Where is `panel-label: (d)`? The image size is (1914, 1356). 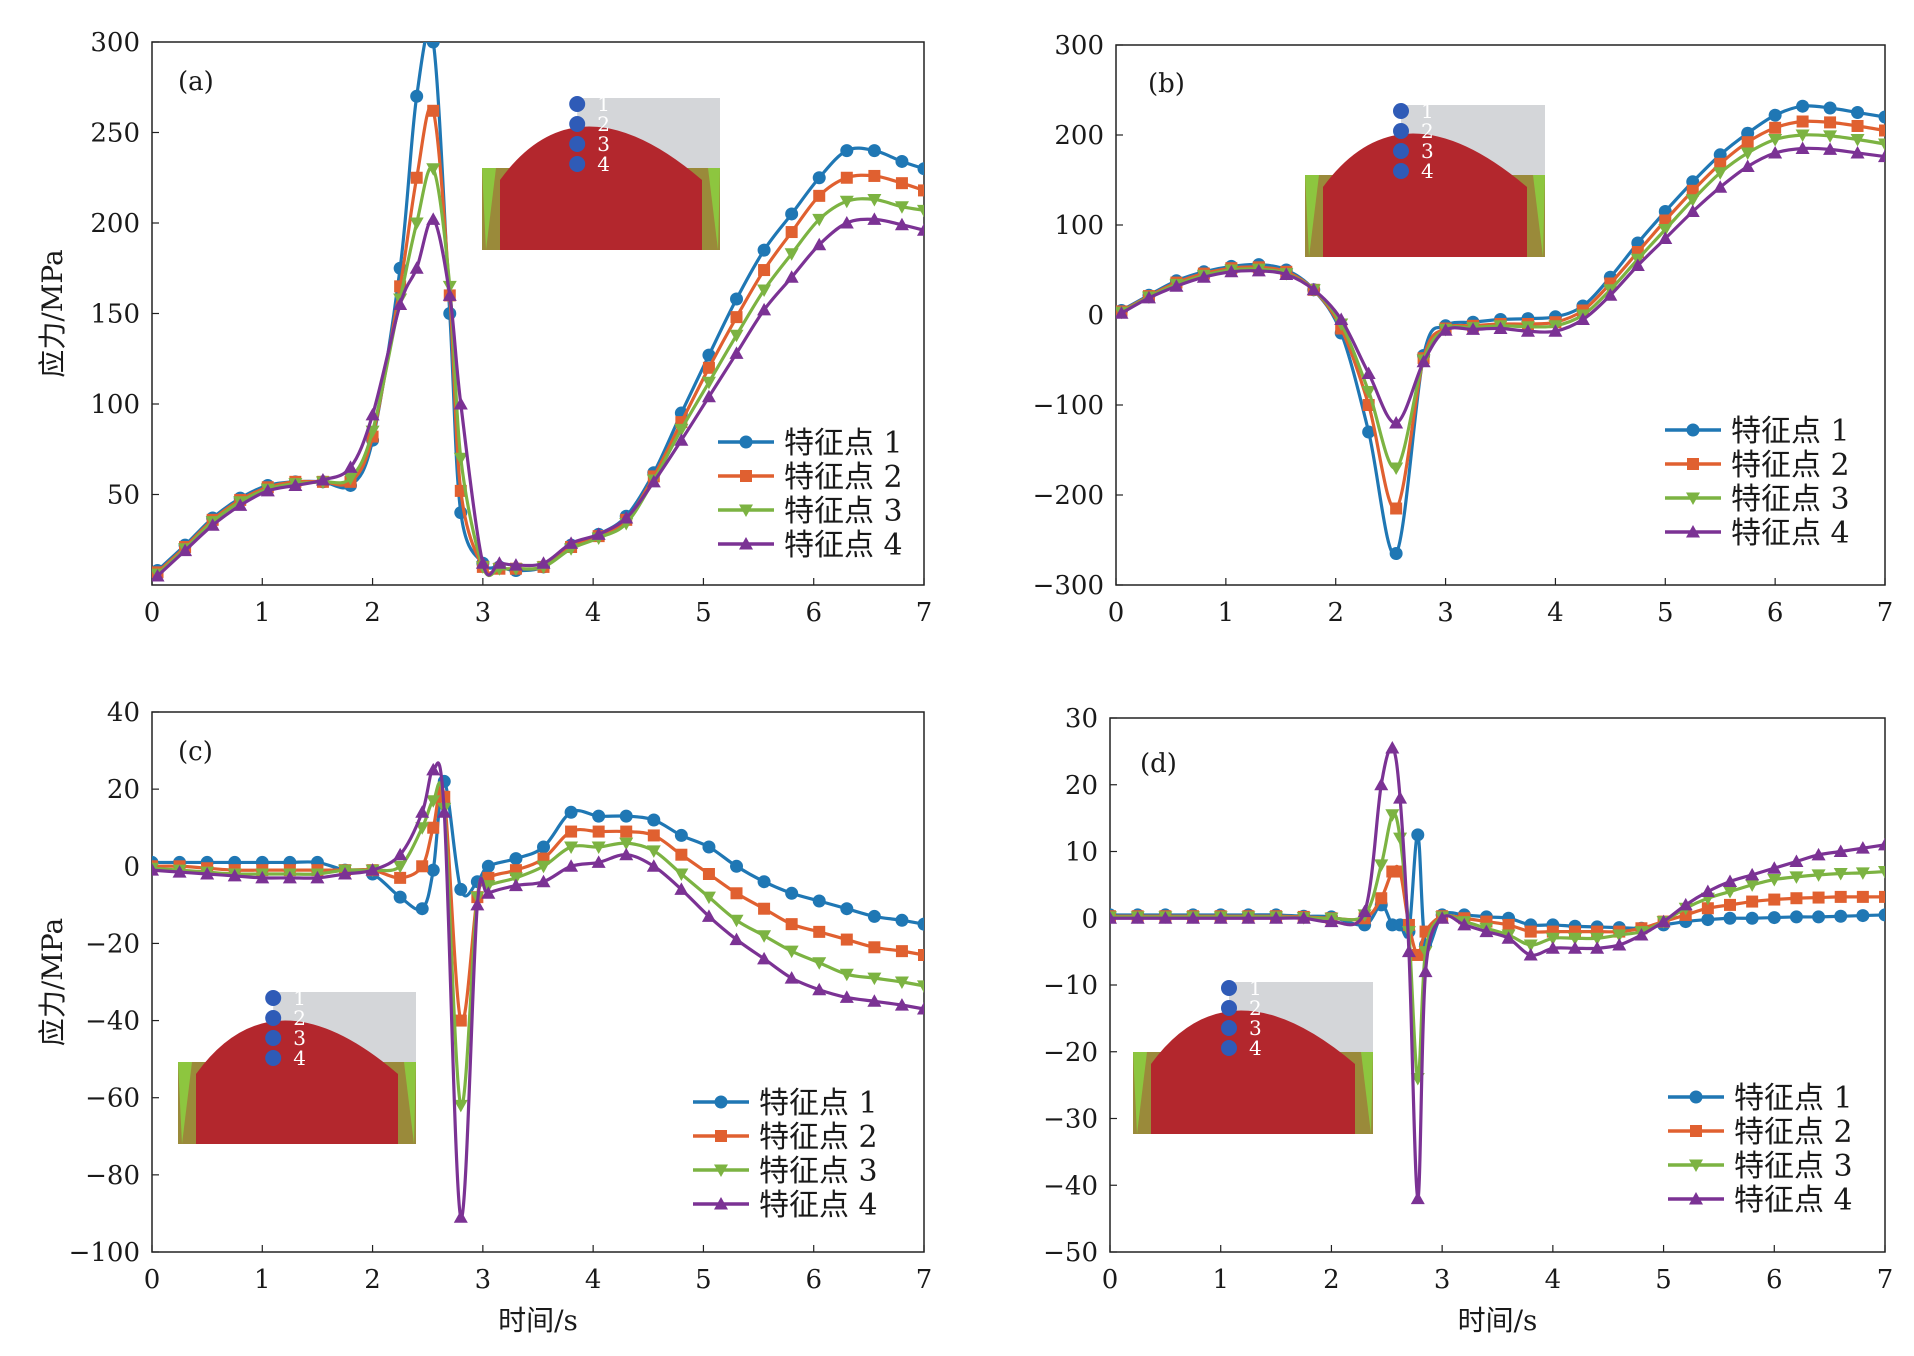
panel-label: (d) is located at coordinates (1158, 764).